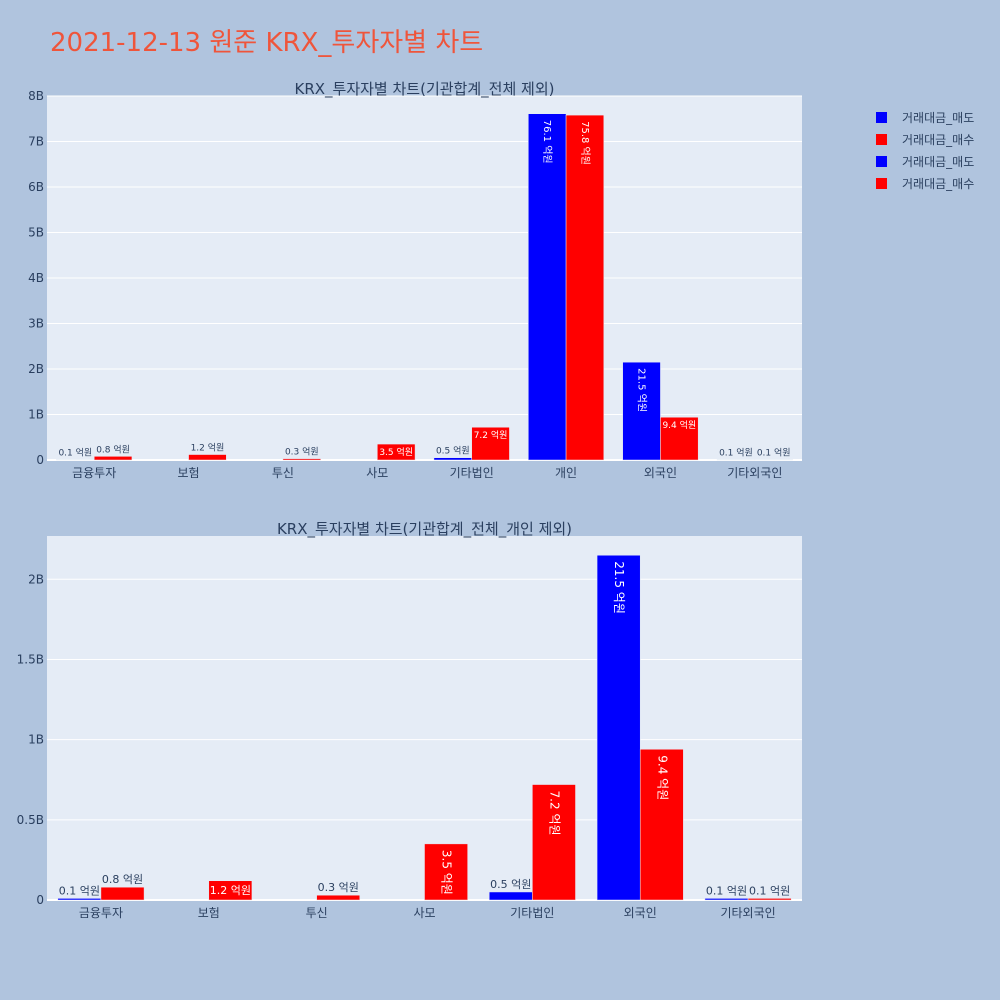  I want to click on y-tick-label: 3B, so click(36, 324).